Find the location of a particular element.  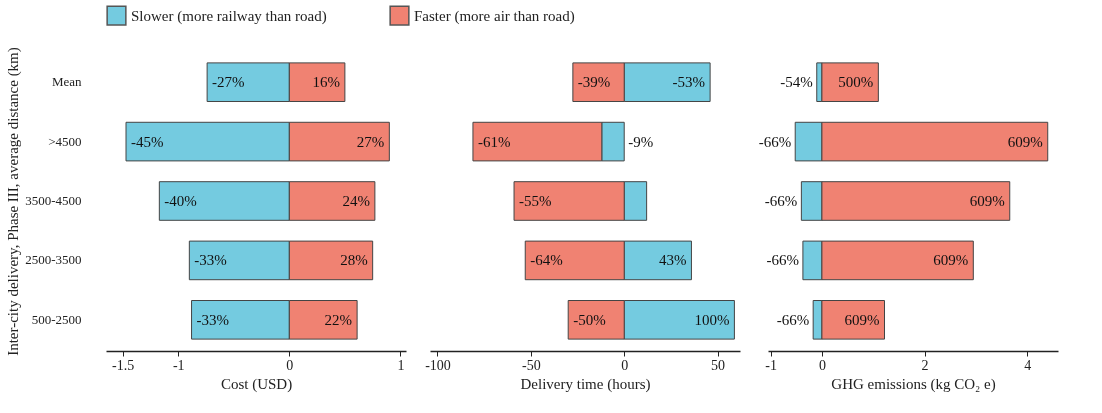

annotation: 28% is located at coordinates (354, 260).